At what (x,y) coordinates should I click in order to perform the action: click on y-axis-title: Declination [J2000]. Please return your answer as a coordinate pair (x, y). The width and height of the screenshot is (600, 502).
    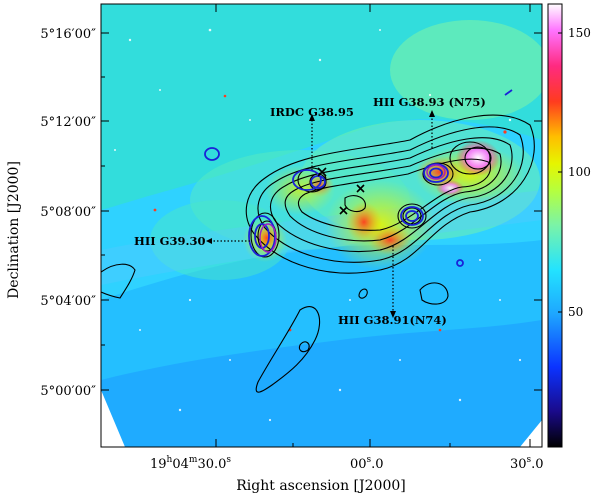
    Looking at the image, I should click on (14, 230).